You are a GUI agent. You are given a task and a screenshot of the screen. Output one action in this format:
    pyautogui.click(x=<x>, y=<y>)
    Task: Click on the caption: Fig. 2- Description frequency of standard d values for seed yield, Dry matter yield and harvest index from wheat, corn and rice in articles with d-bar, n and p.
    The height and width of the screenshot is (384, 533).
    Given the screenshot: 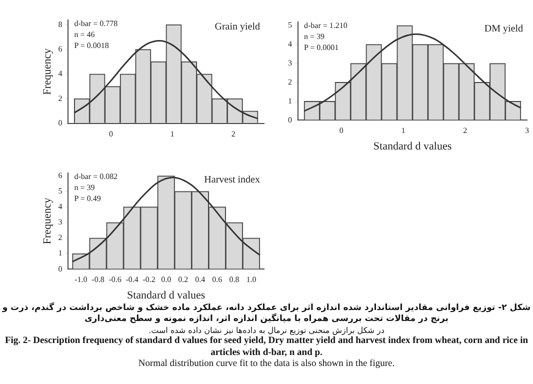 What is the action you would take?
    pyautogui.click(x=267, y=347)
    